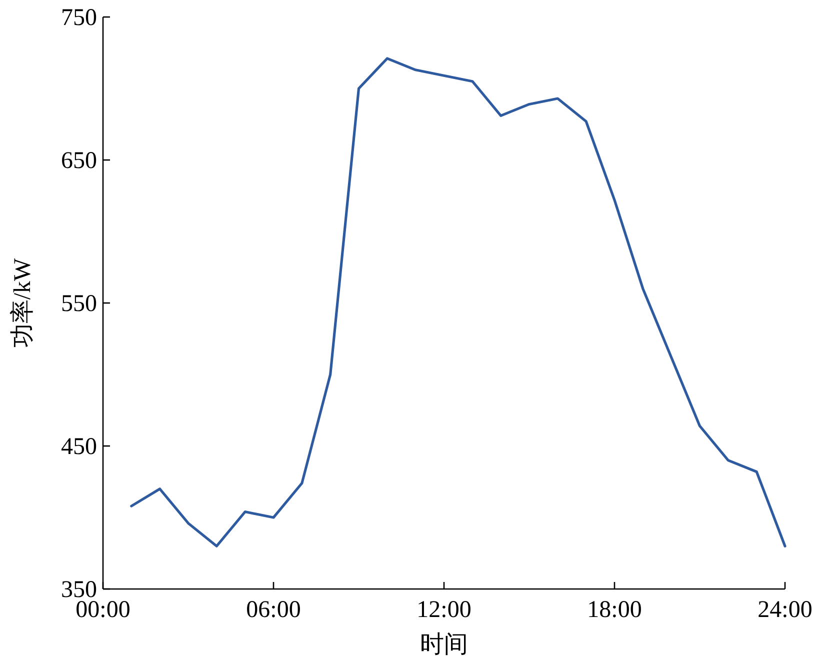 Image resolution: width=822 pixels, height=662 pixels. Describe the element at coordinates (79, 18) in the screenshot. I see `y-tick-label: 750` at that location.